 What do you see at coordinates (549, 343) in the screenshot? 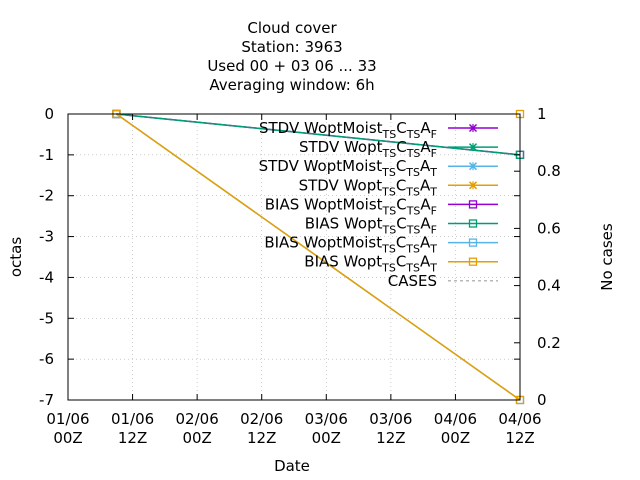
I see `y2-tick-label: 0.2` at bounding box center [549, 343].